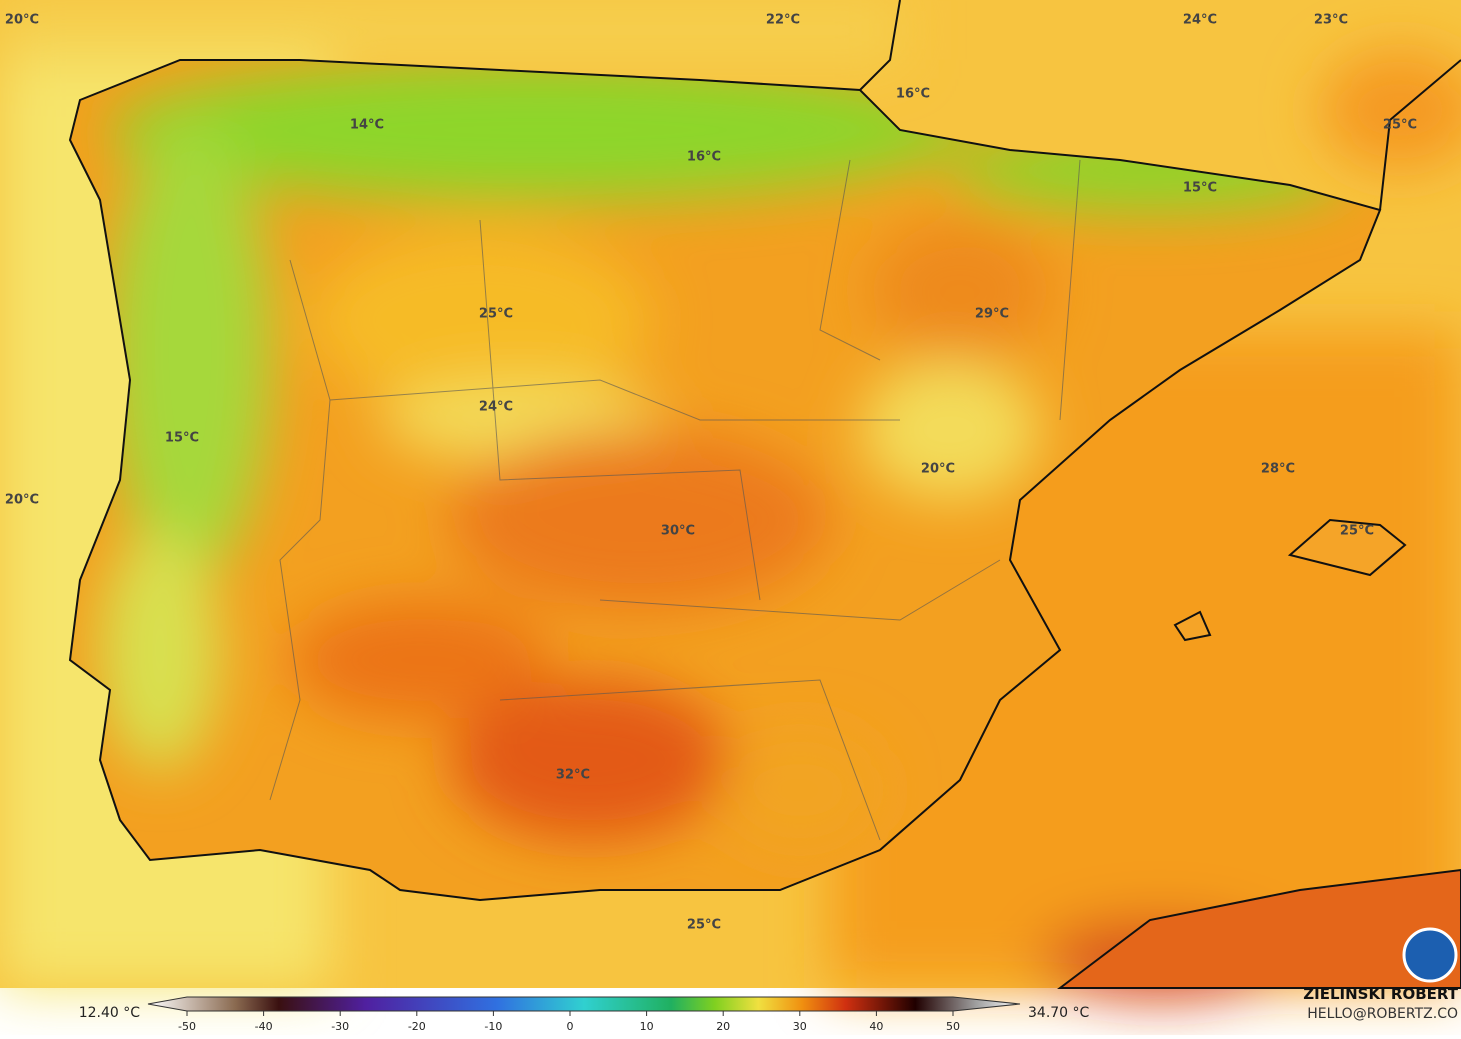 Image resolution: width=1461 pixels, height=1039 pixels. Describe the element at coordinates (876, 1026) in the screenshot. I see `colorbar-tick-label: 40` at that location.